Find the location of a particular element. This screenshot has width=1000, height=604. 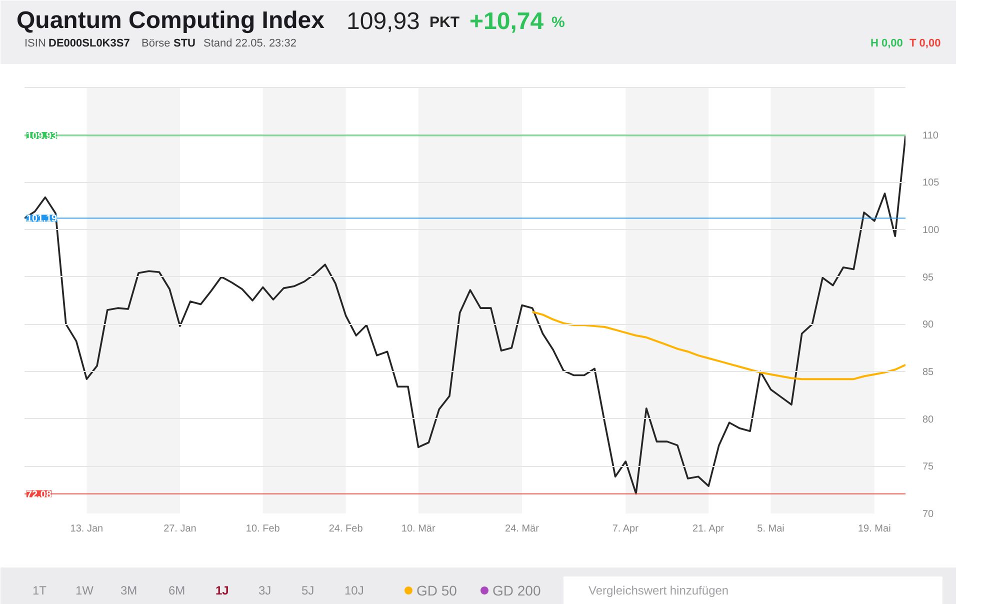

text: 1J is located at coordinates (222, 591).